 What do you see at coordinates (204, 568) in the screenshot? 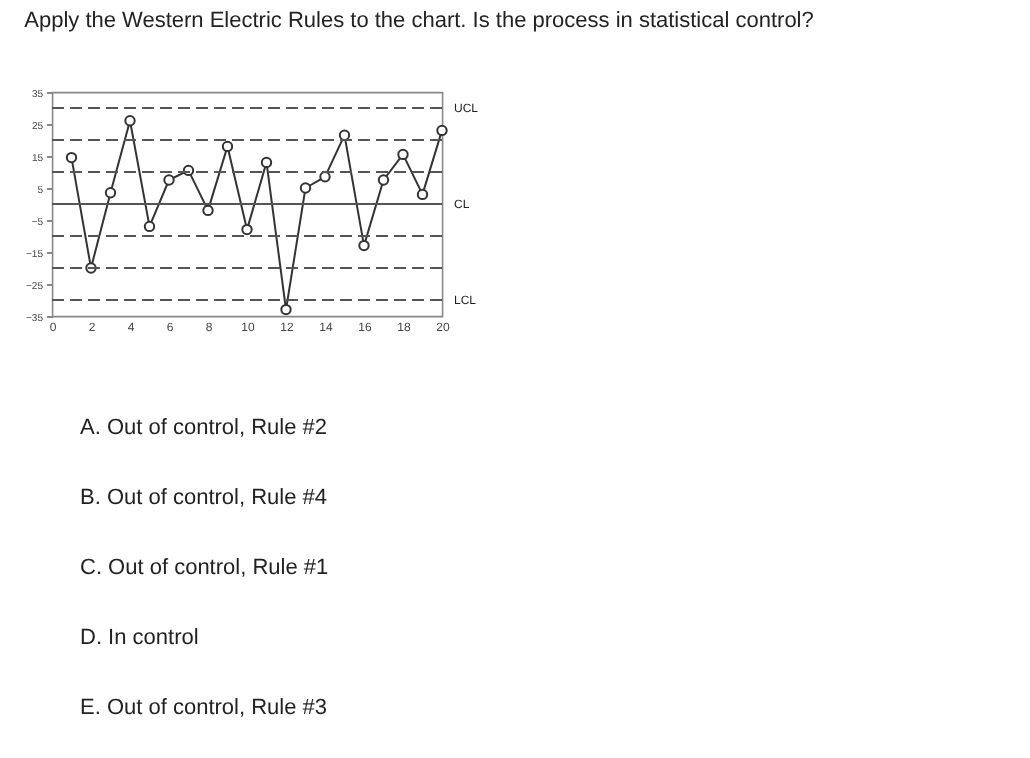
I see `text: C. Out of control, Rule #1` at bounding box center [204, 568].